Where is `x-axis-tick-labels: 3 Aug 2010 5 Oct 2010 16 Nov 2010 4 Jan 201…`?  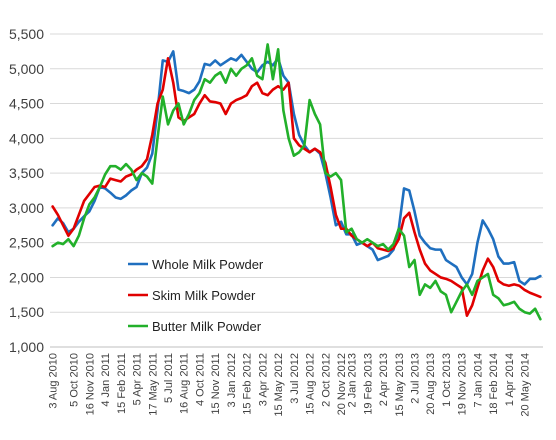
x-axis-tick-labels: 3 Aug 2010 5 Oct 2010 16 Nov 2010 4 Jan 201… is located at coordinates (290, 385).